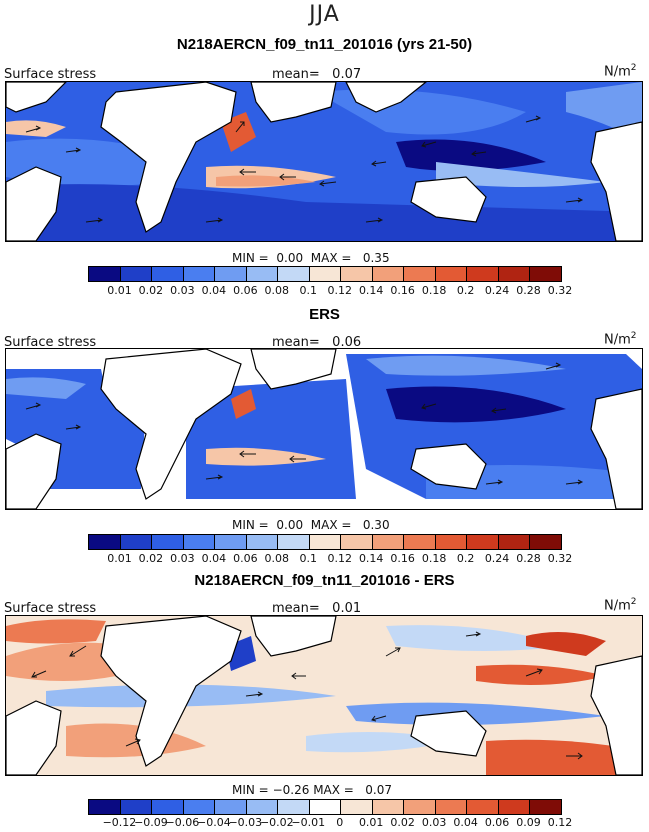  I want to click on min-value: −0.26, so click(291, 790).